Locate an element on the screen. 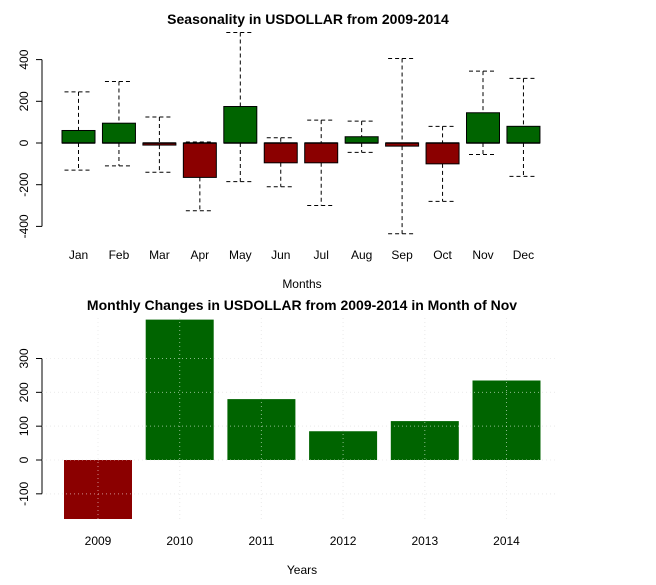  box-may is located at coordinates (240, 125).